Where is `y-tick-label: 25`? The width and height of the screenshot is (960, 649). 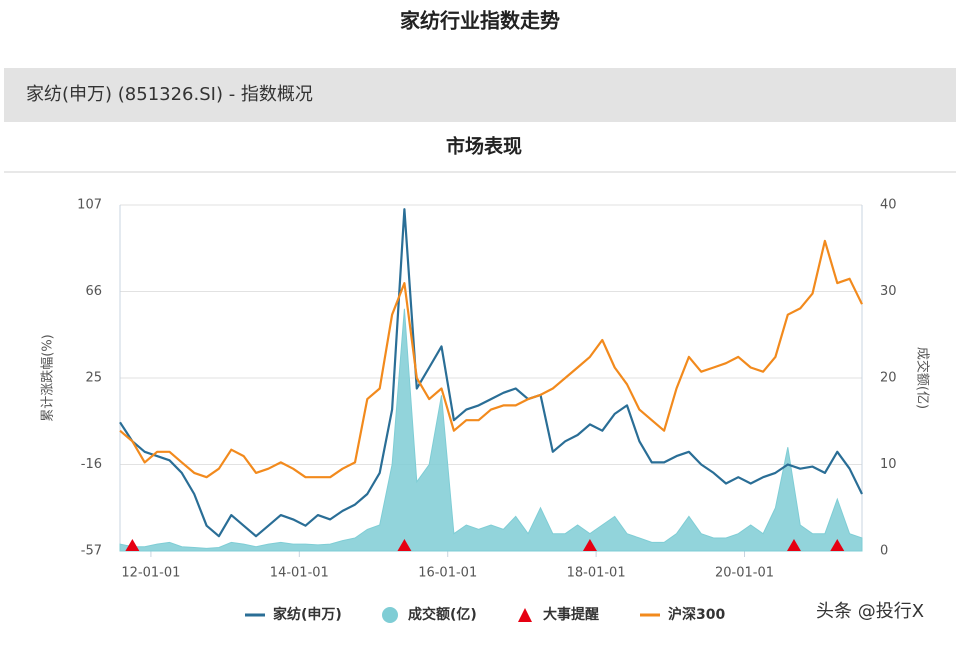 y-tick-label: 25 is located at coordinates (93, 378).